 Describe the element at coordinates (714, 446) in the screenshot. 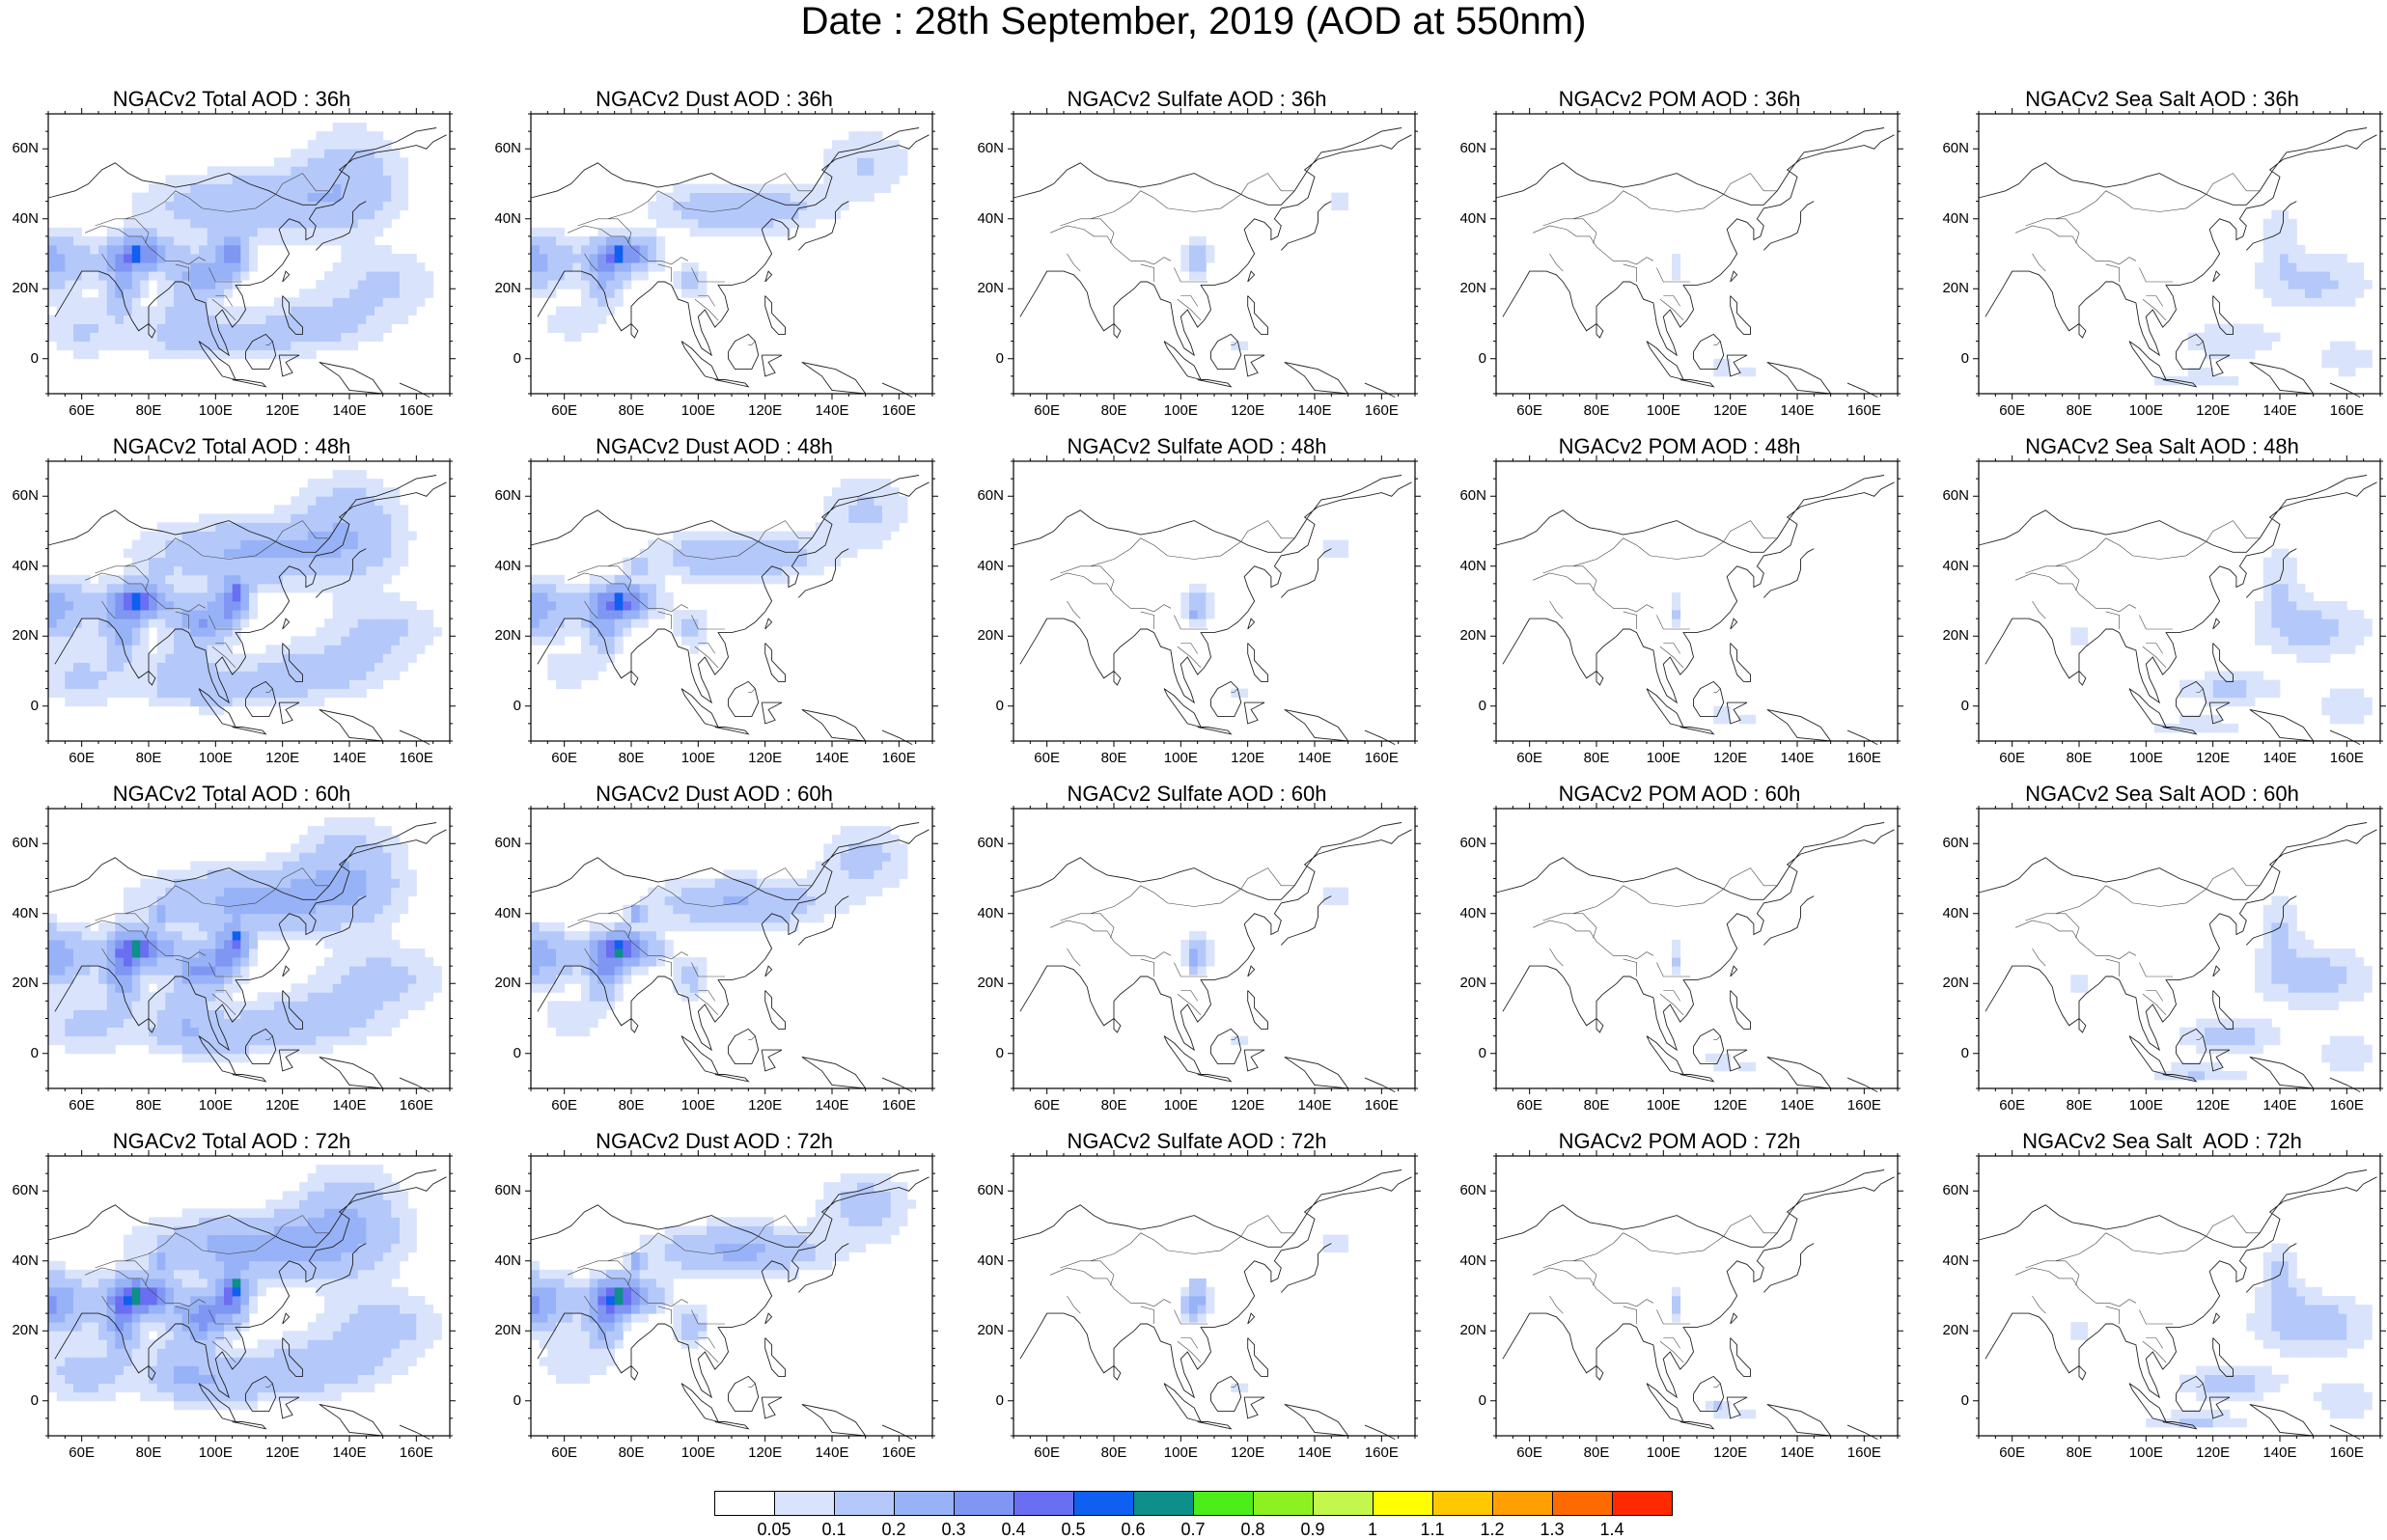

I see `panel-title: NGACv2 Dust AOD : 48h` at that location.